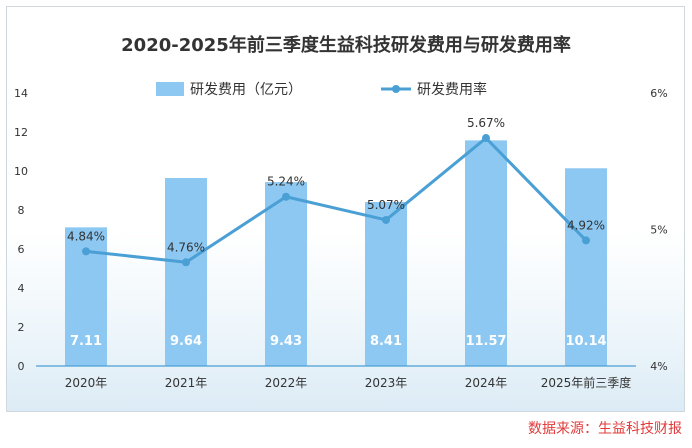 Image resolution: width=692 pixels, height=448 pixels. I want to click on chart-title: 2020-2025年前三季度生益科技研发费用与研发费用率, so click(346, 45).